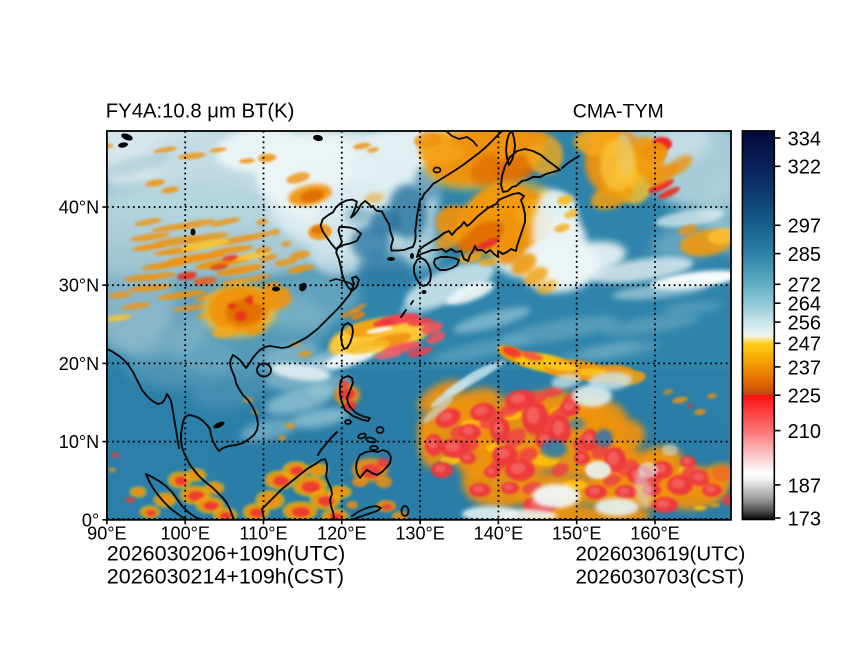 The height and width of the screenshot is (645, 860). I want to click on svg-text: 322, so click(804, 168).